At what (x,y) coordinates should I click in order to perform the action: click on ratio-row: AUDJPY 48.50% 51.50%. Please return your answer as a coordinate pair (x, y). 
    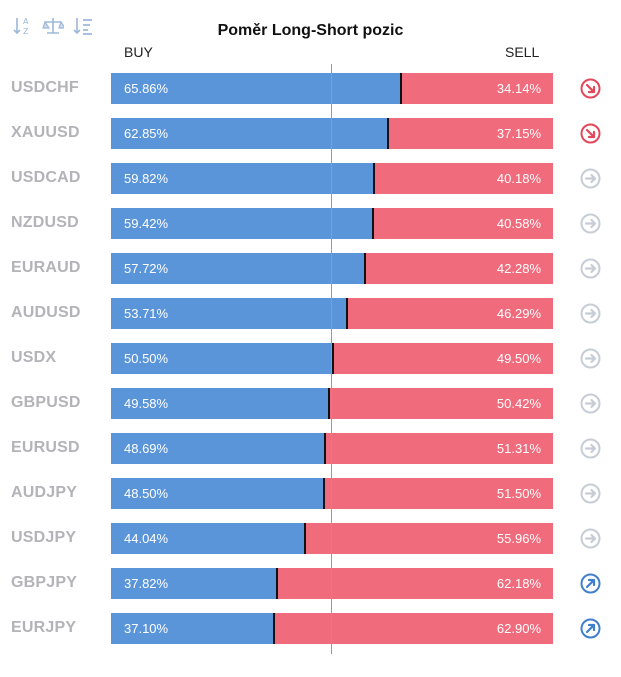
    Looking at the image, I should click on (310, 493).